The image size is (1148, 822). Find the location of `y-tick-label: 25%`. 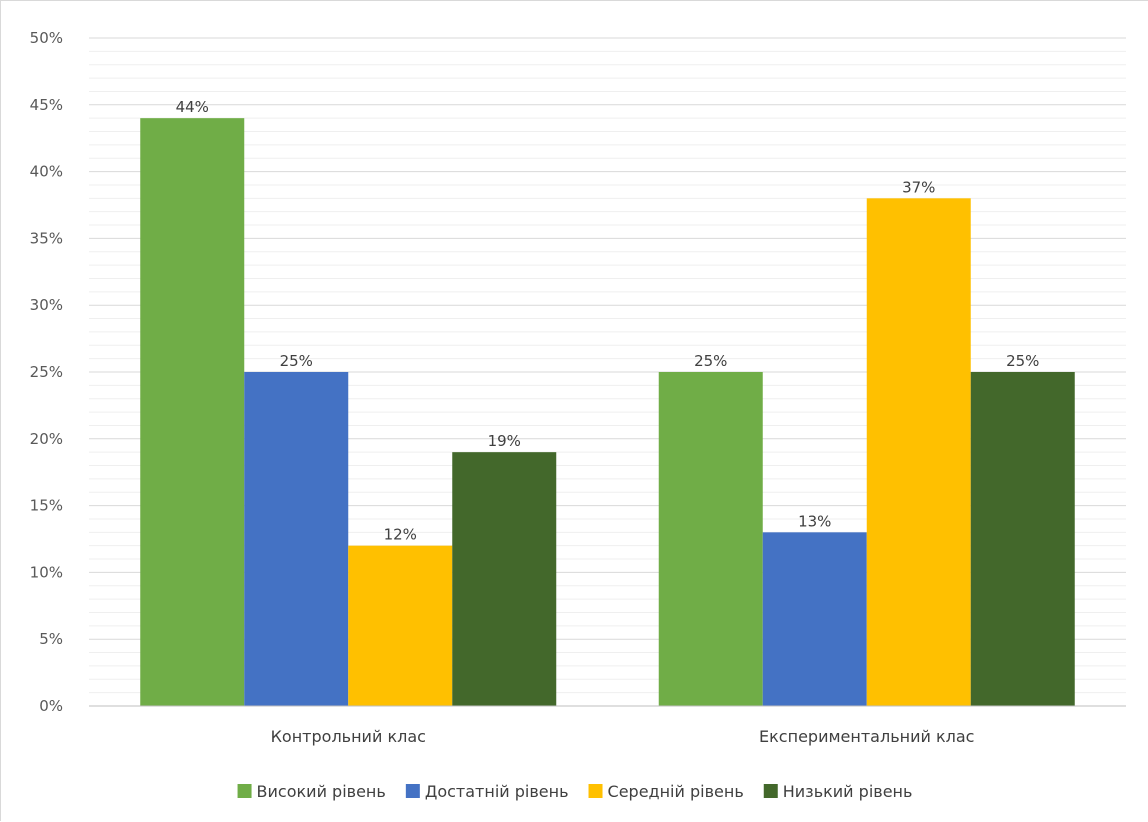

y-tick-label: 25% is located at coordinates (46, 372).